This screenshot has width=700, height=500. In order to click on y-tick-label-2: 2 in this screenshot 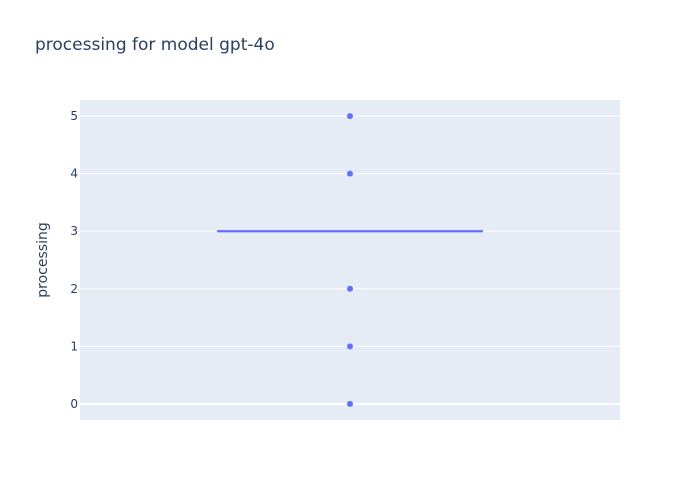, I will do `click(74, 289)`.